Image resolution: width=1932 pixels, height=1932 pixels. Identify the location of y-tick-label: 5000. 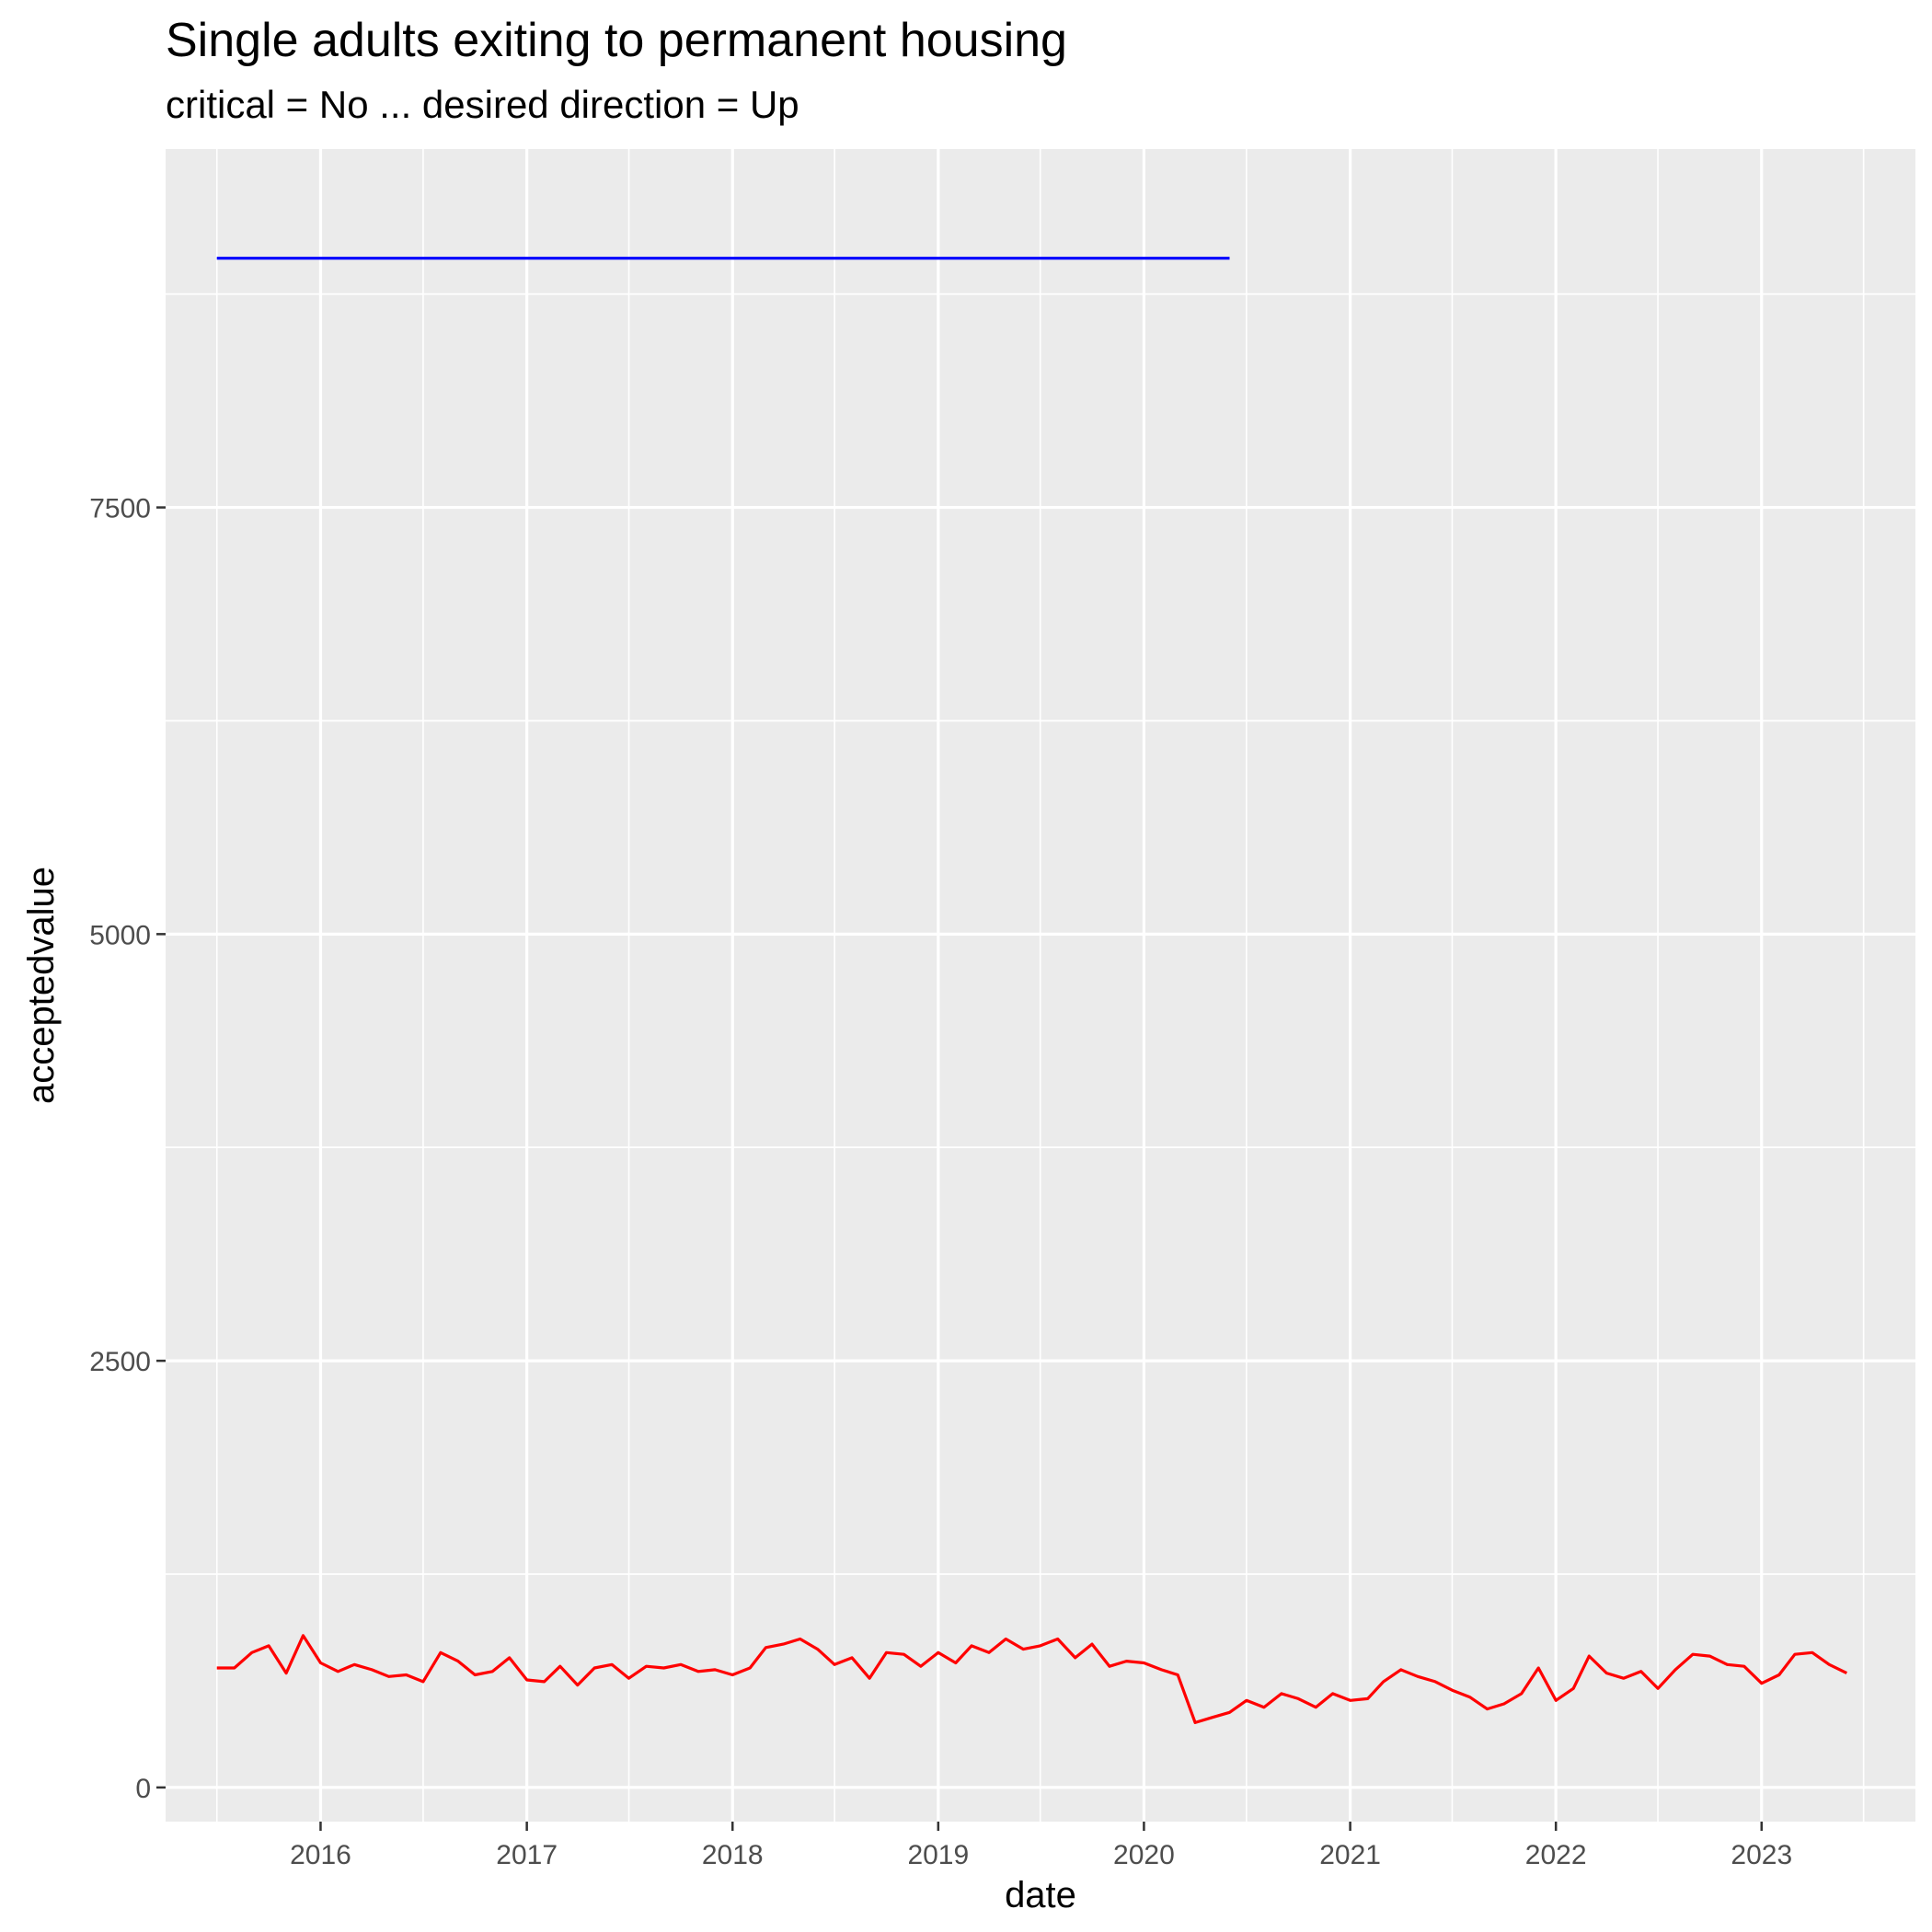
(120, 935).